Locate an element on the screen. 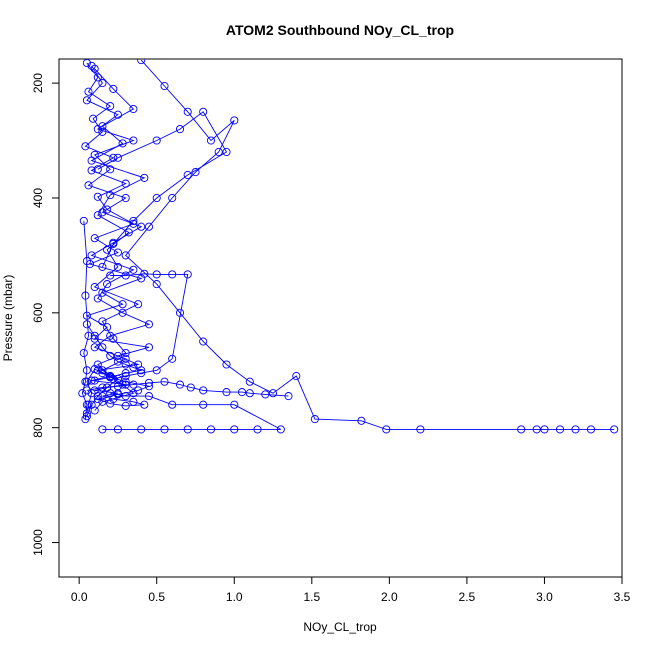  x-tick-label: 0.0 is located at coordinates (79, 597).